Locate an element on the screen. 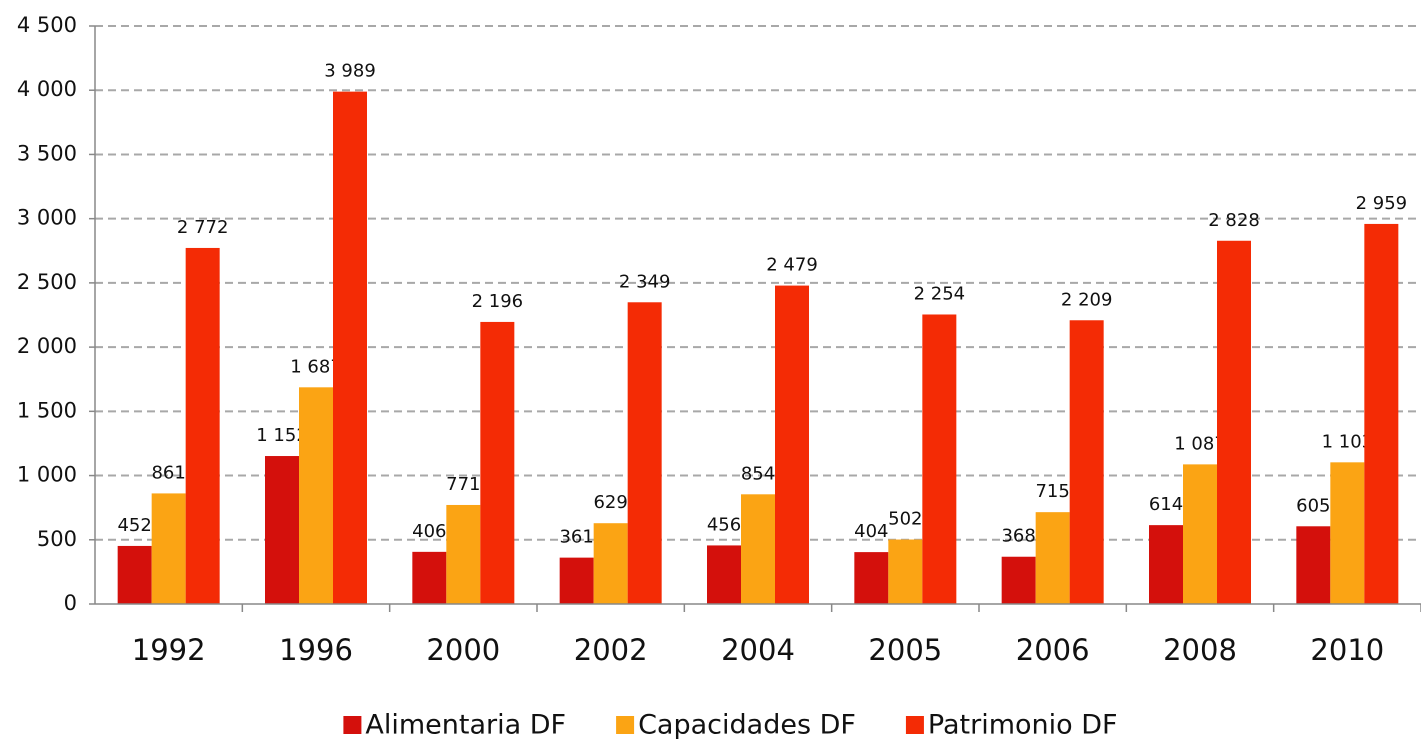 This screenshot has width=1421, height=744. data-label: 771 is located at coordinates (463, 484).